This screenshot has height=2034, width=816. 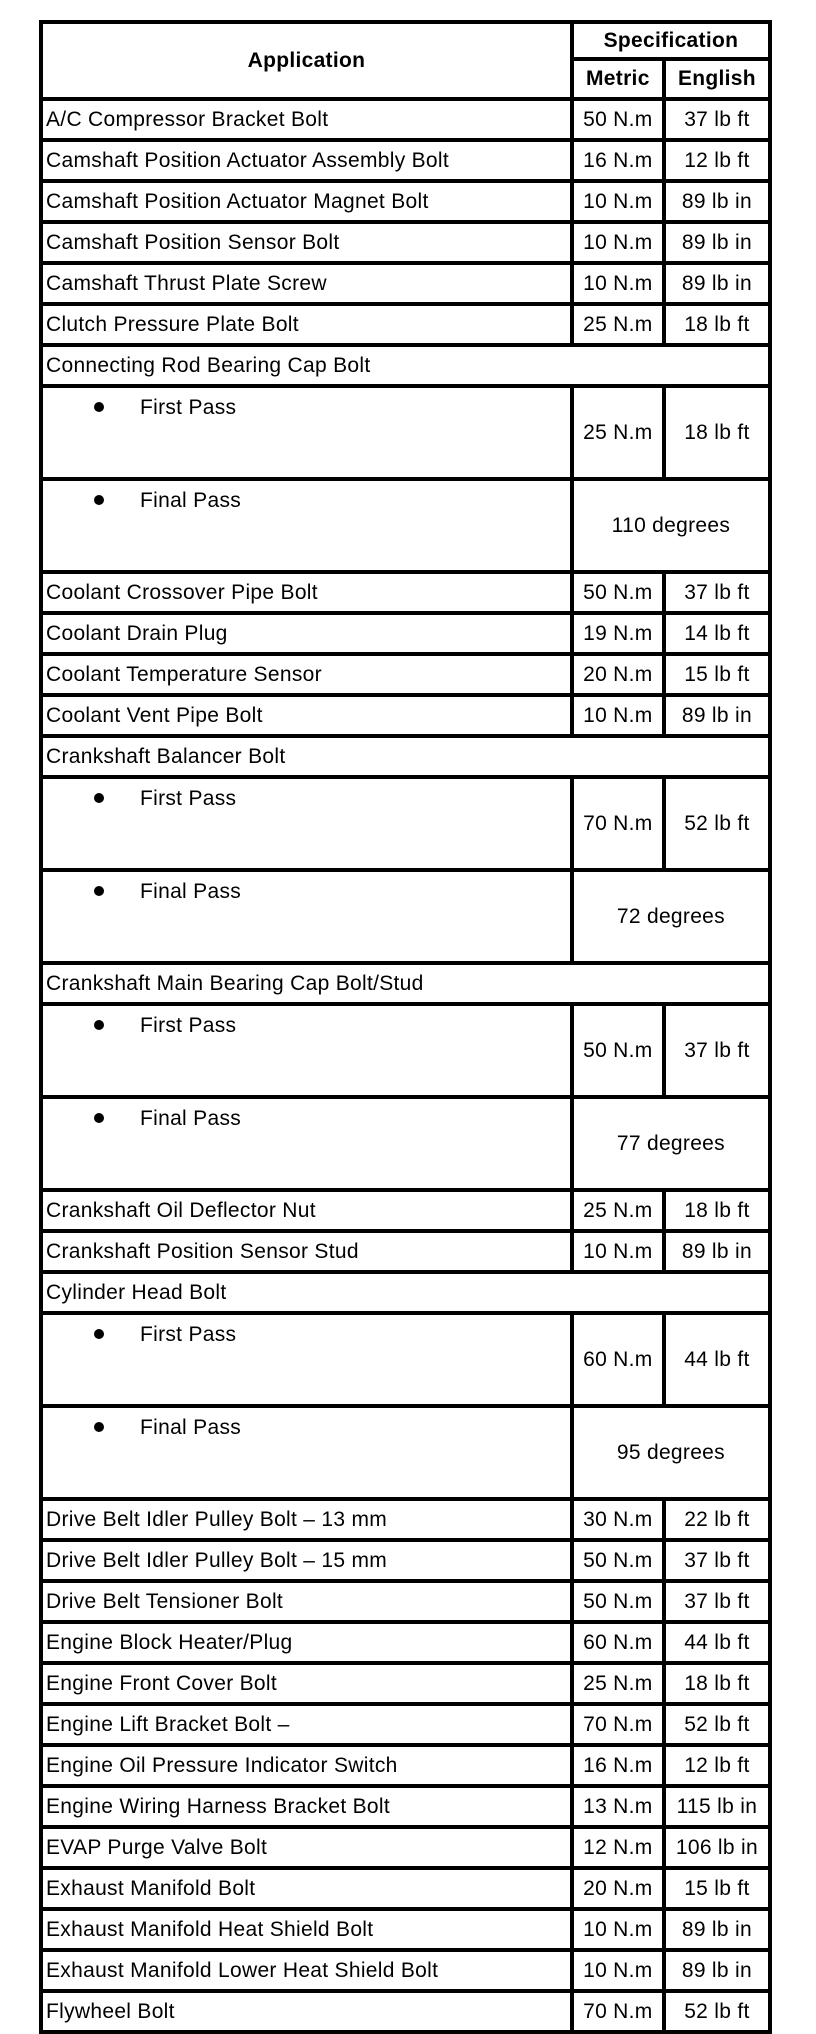 I want to click on application-cell: Engine Lift Bracket Bolt –, so click(x=306, y=1724).